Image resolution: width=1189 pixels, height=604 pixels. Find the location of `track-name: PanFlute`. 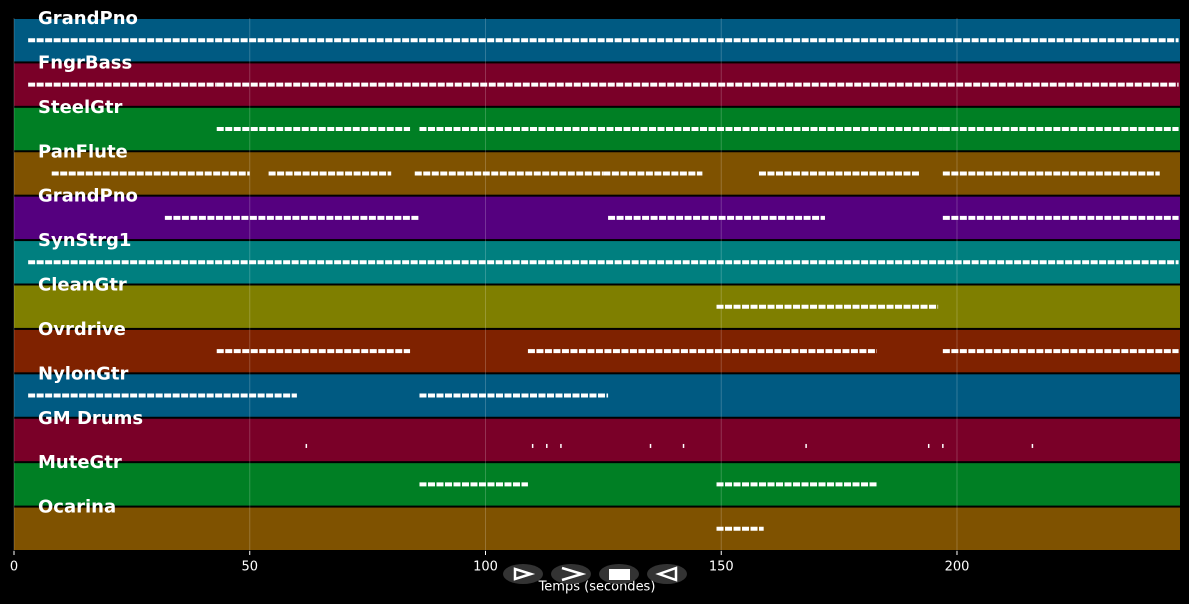

track-name: PanFlute is located at coordinates (83, 151).